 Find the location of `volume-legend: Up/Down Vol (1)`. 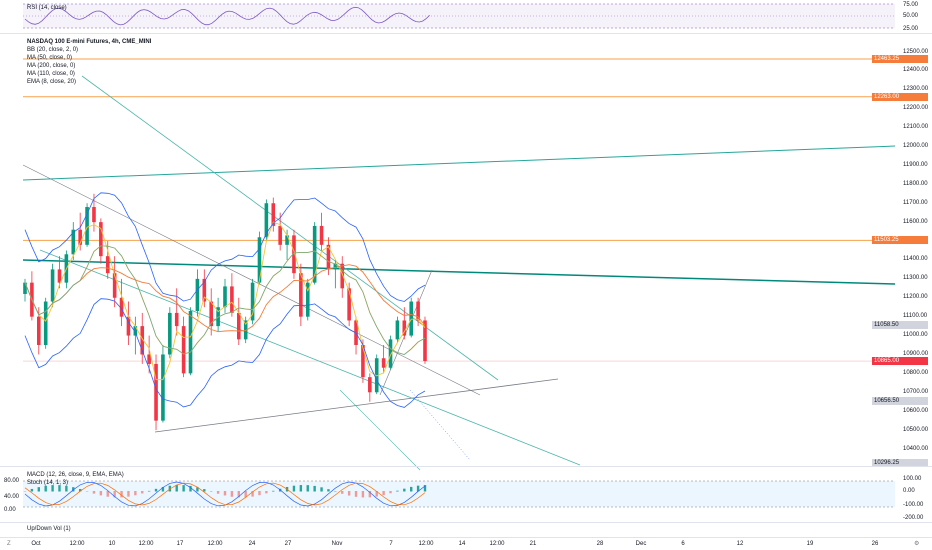

volume-legend: Up/Down Vol (1) is located at coordinates (49, 529).